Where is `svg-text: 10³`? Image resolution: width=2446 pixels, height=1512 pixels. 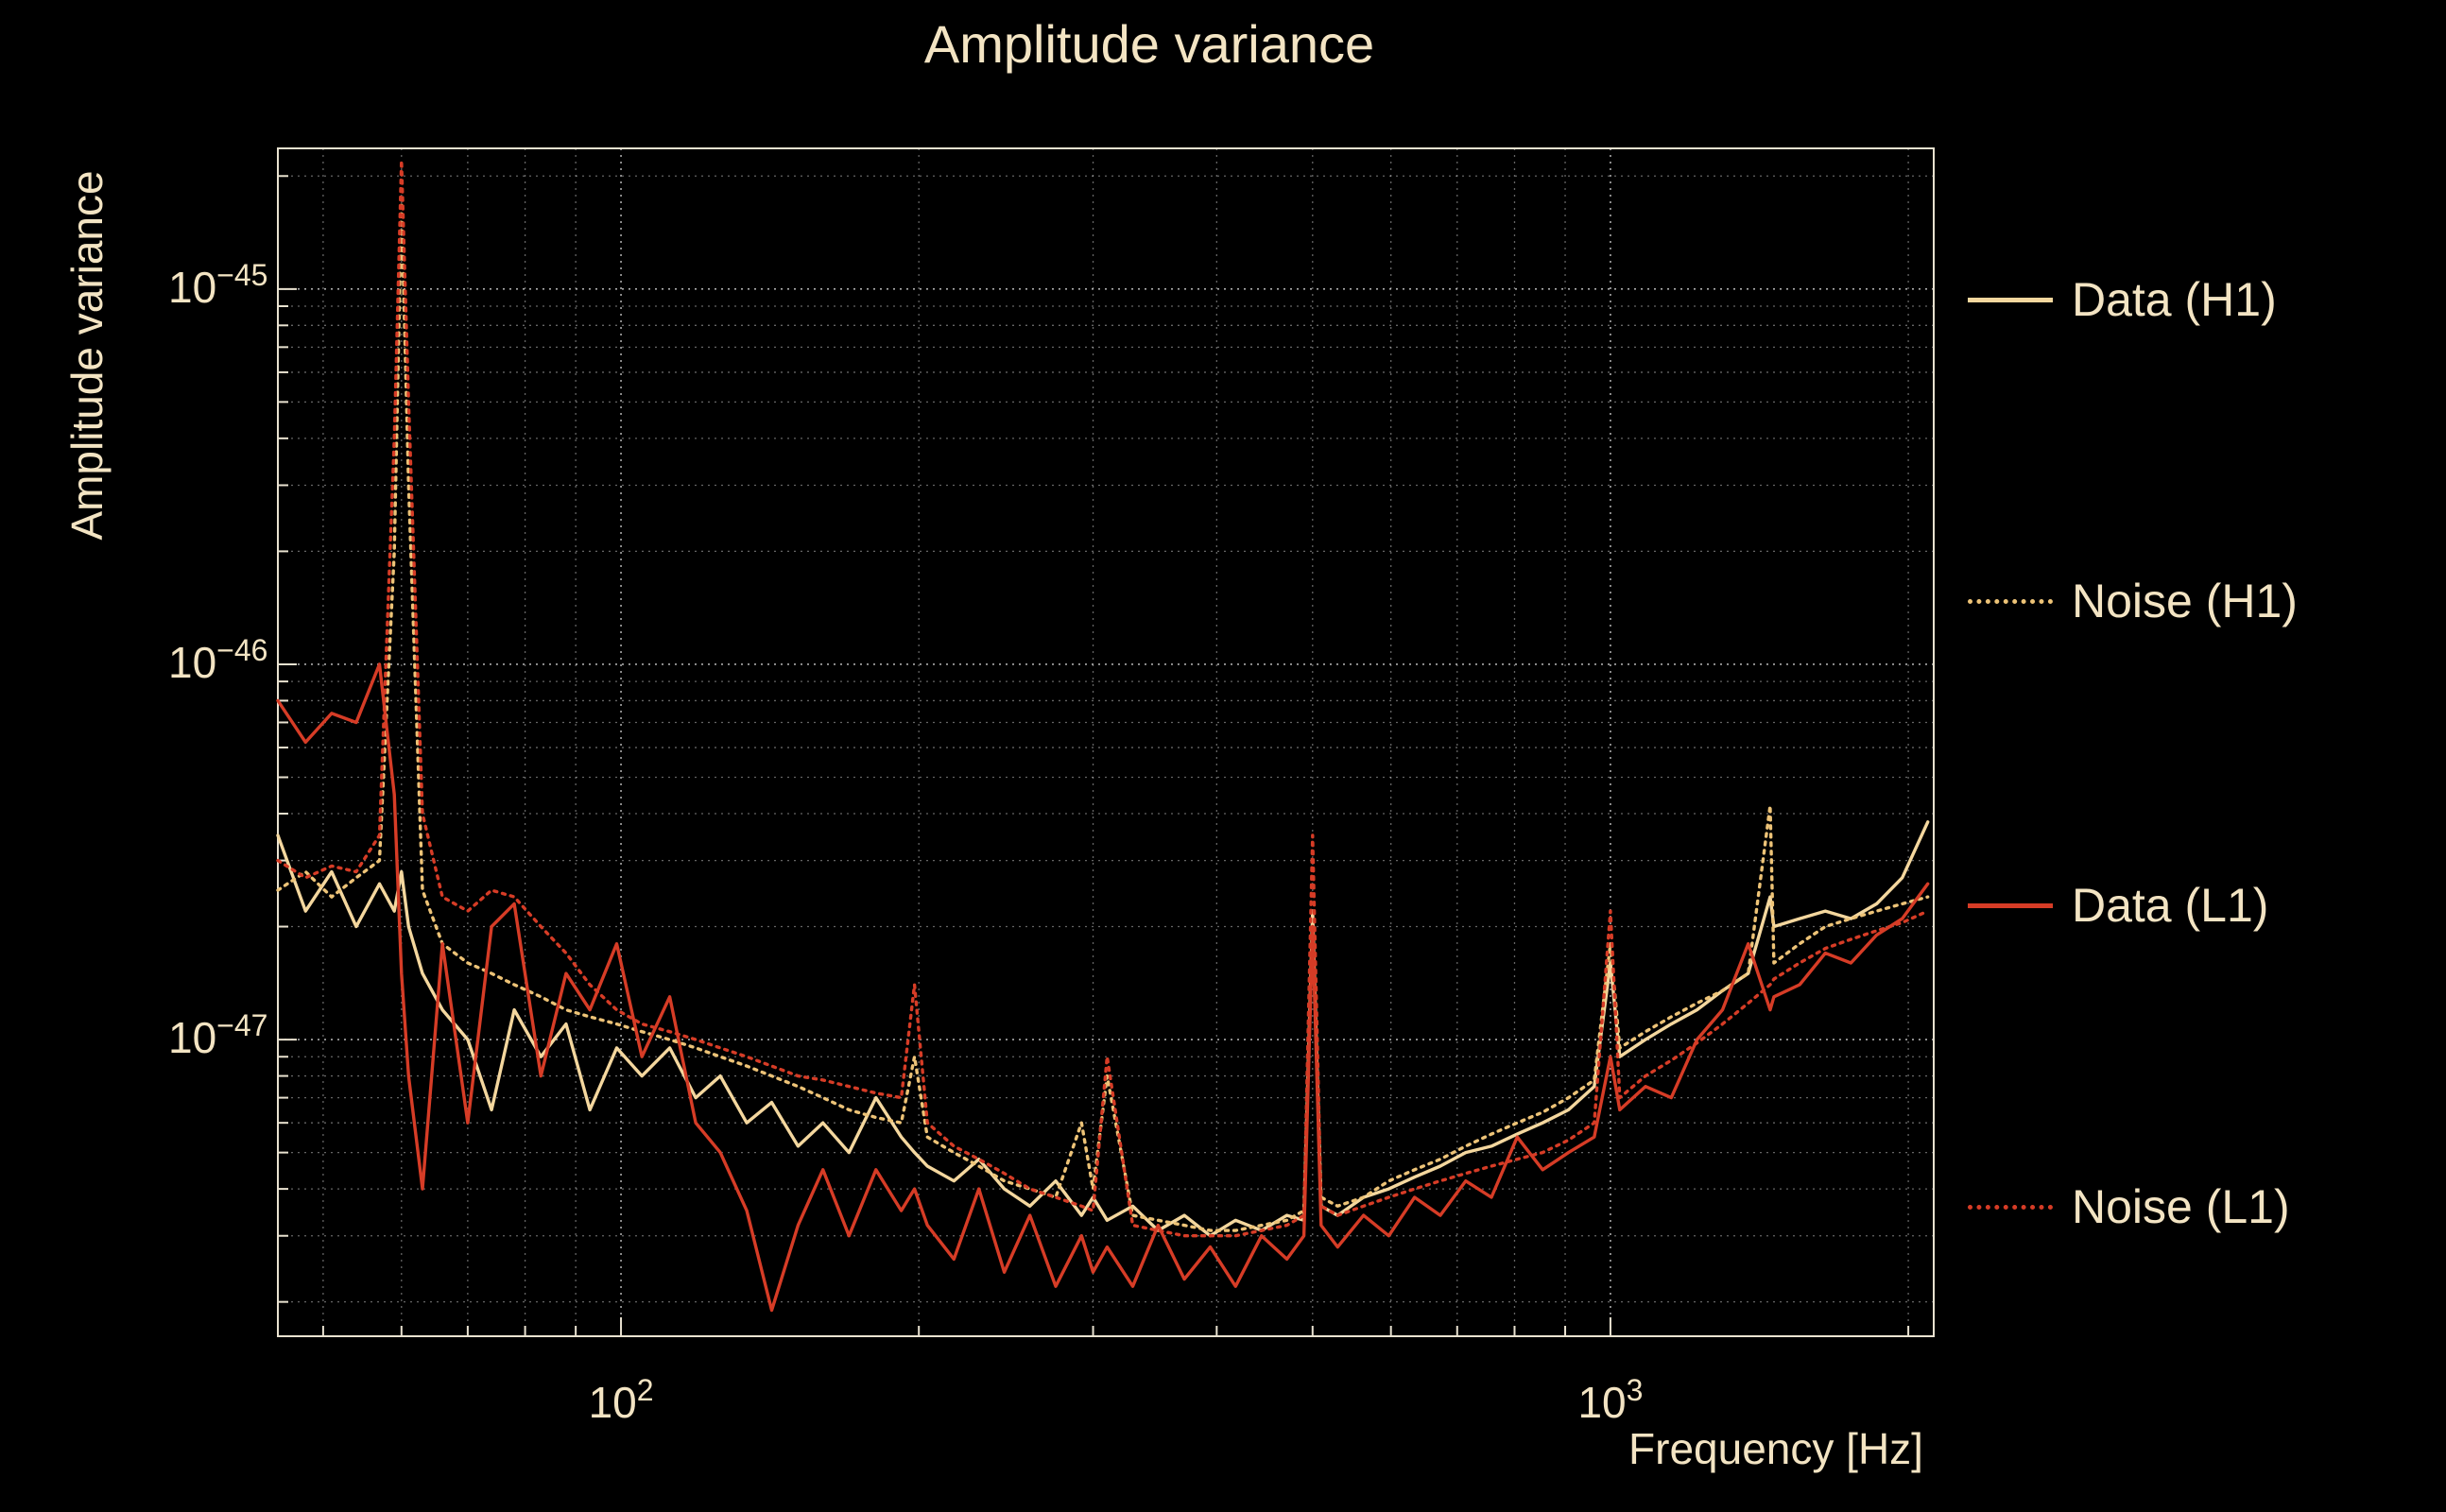 svg-text: 10³ is located at coordinates (1610, 1400).